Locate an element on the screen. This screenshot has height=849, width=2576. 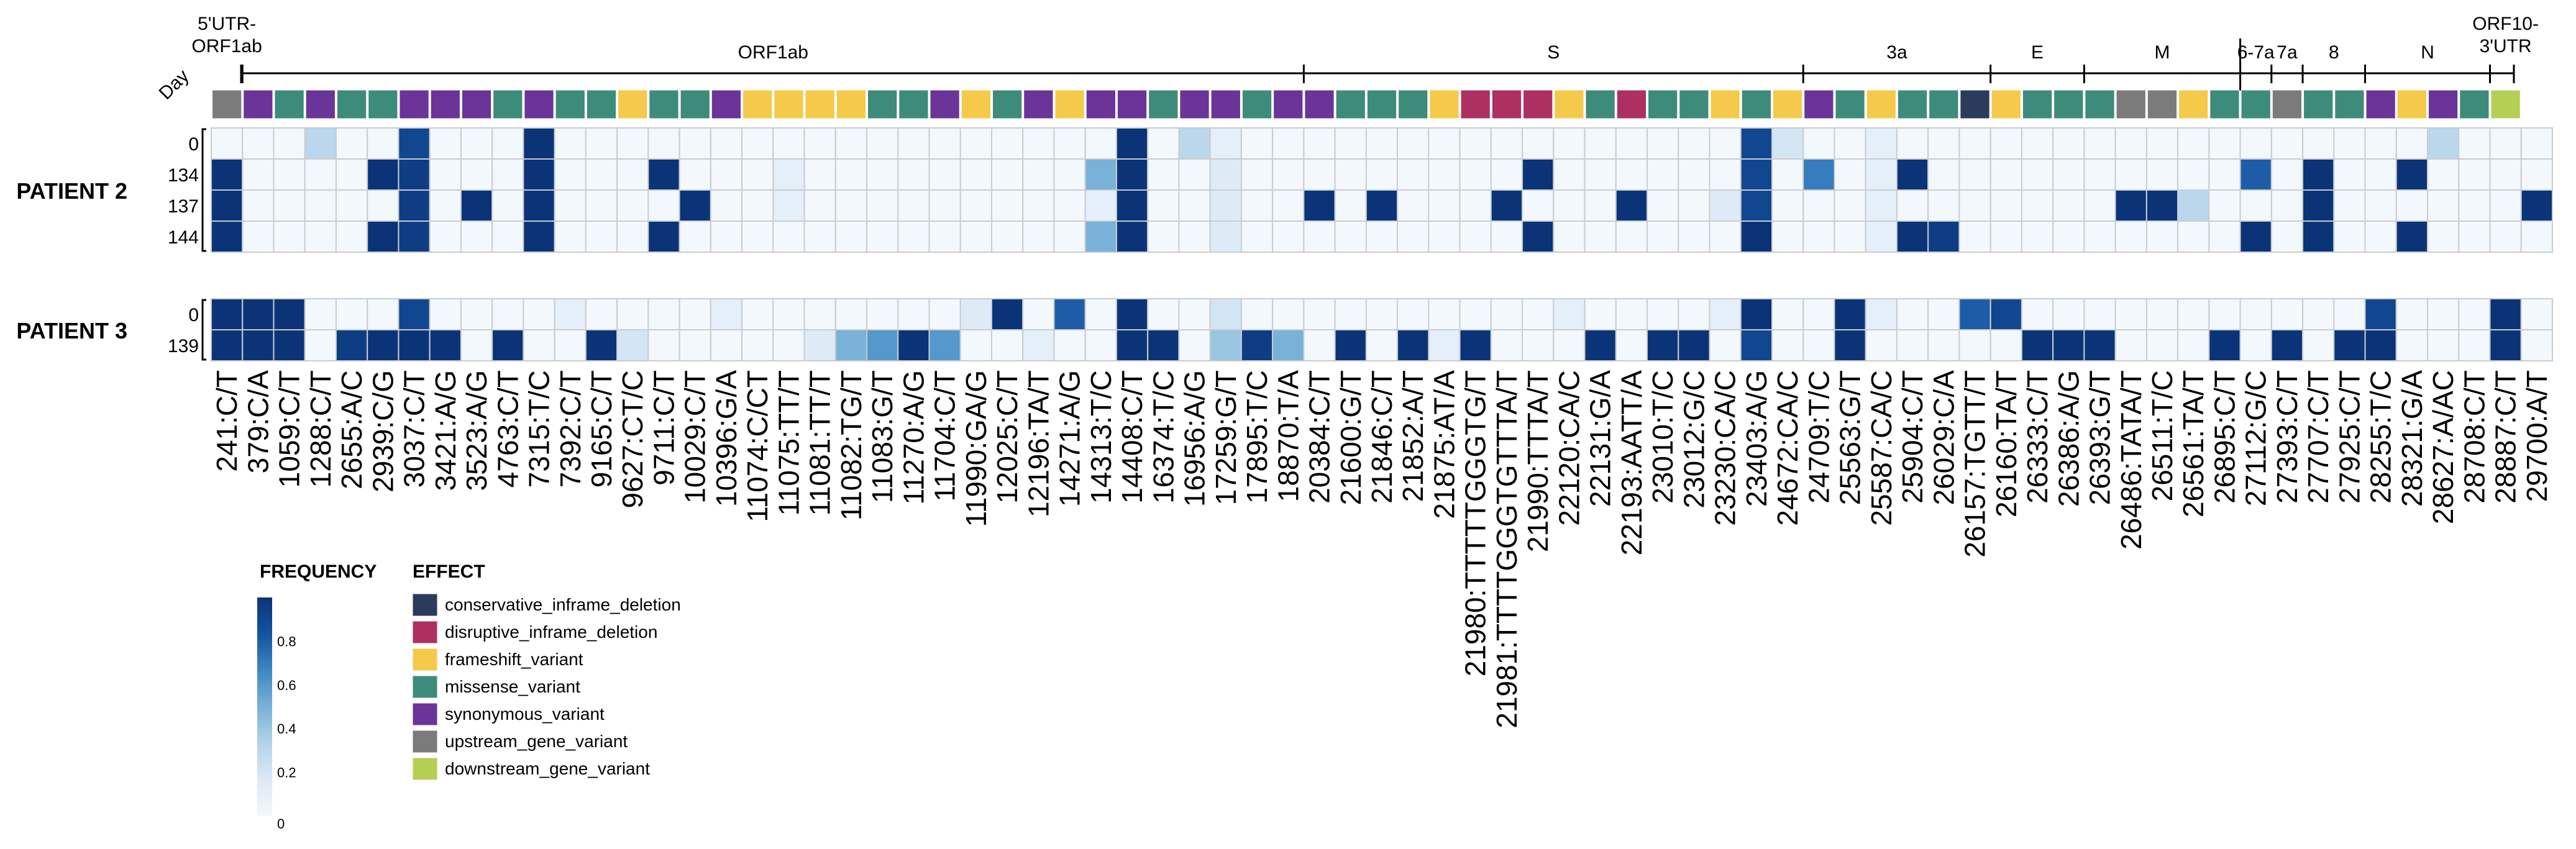
effect-legend-label: downstream_gene_variant is located at coordinates (547, 768).